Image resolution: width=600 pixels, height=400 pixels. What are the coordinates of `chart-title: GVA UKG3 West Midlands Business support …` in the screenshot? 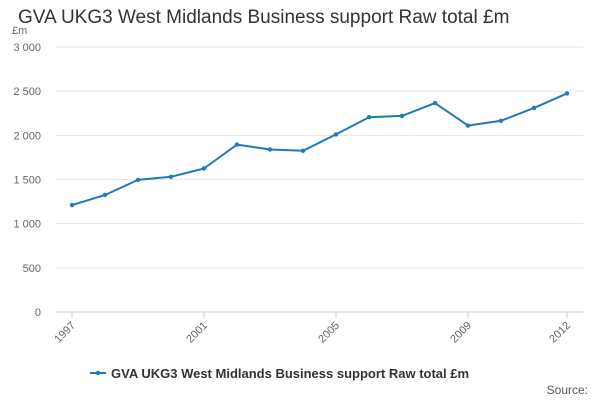 It's located at (264, 17).